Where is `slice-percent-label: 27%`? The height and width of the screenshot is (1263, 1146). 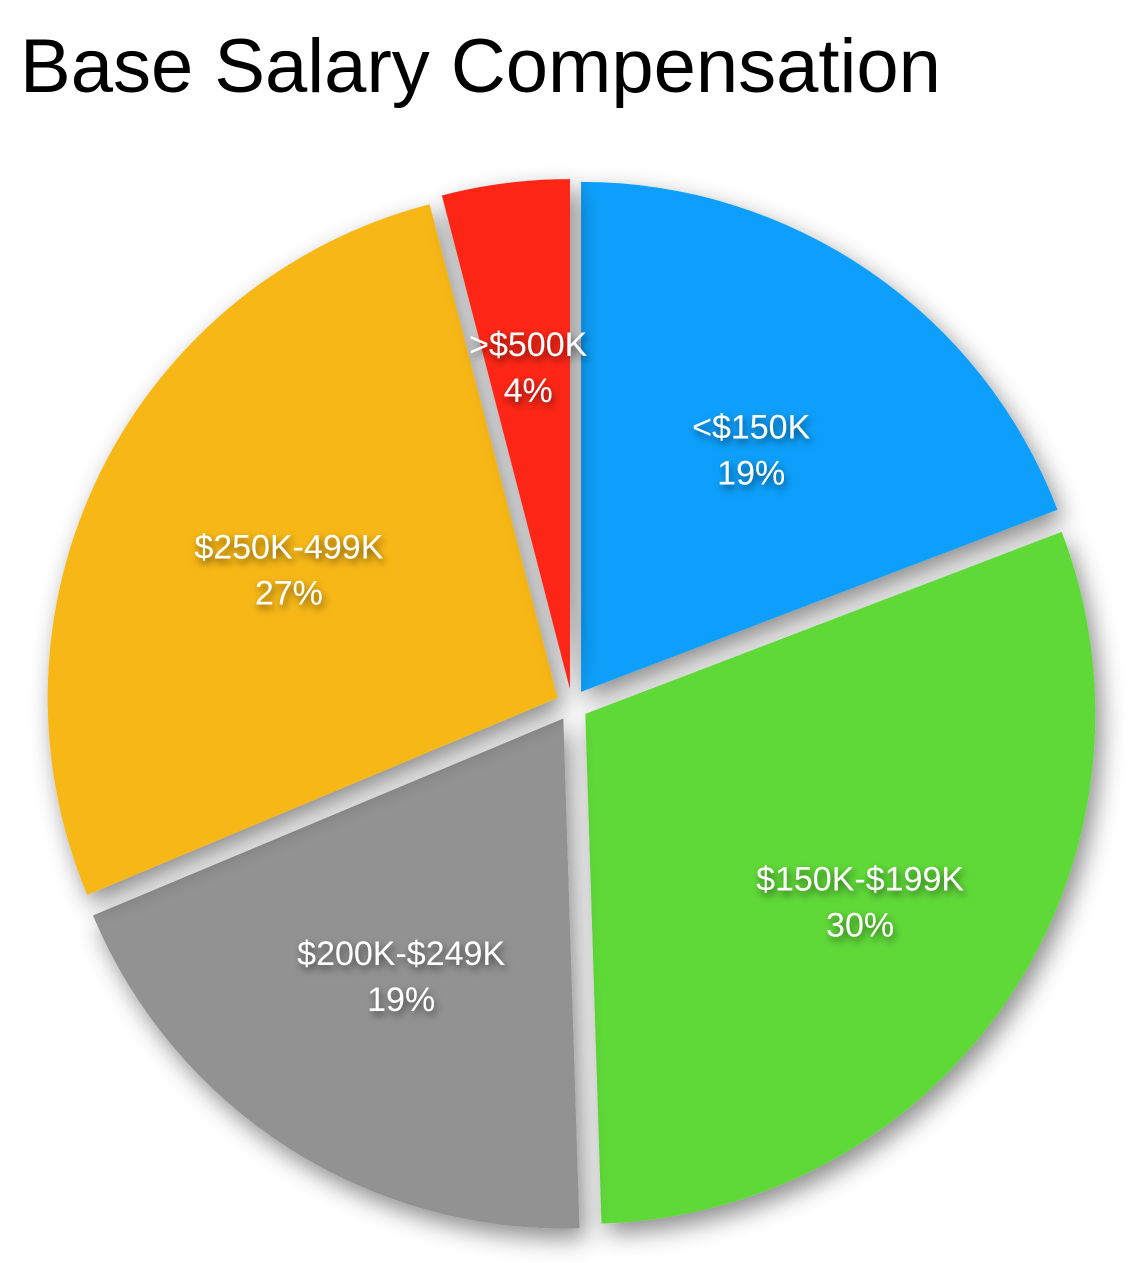 slice-percent-label: 27% is located at coordinates (289, 594).